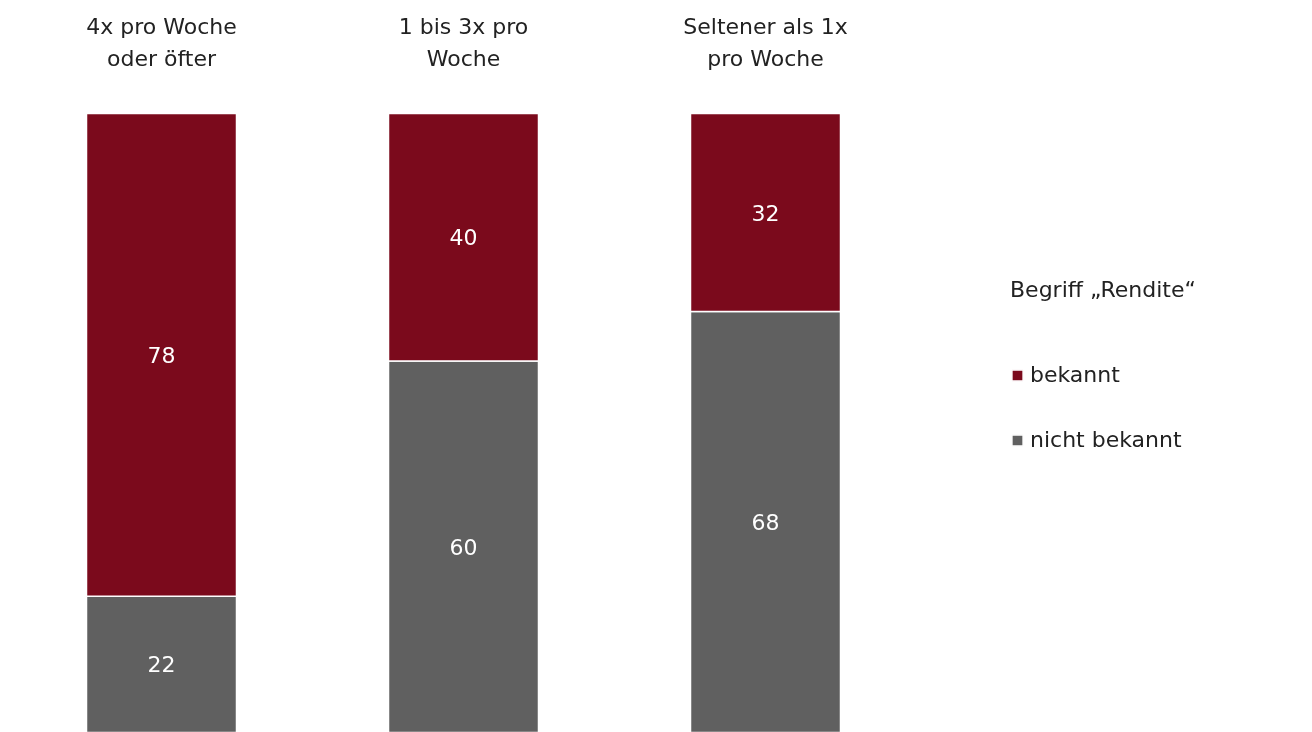  Describe the element at coordinates (765, 213) in the screenshot. I see `data-label: 32` at that location.